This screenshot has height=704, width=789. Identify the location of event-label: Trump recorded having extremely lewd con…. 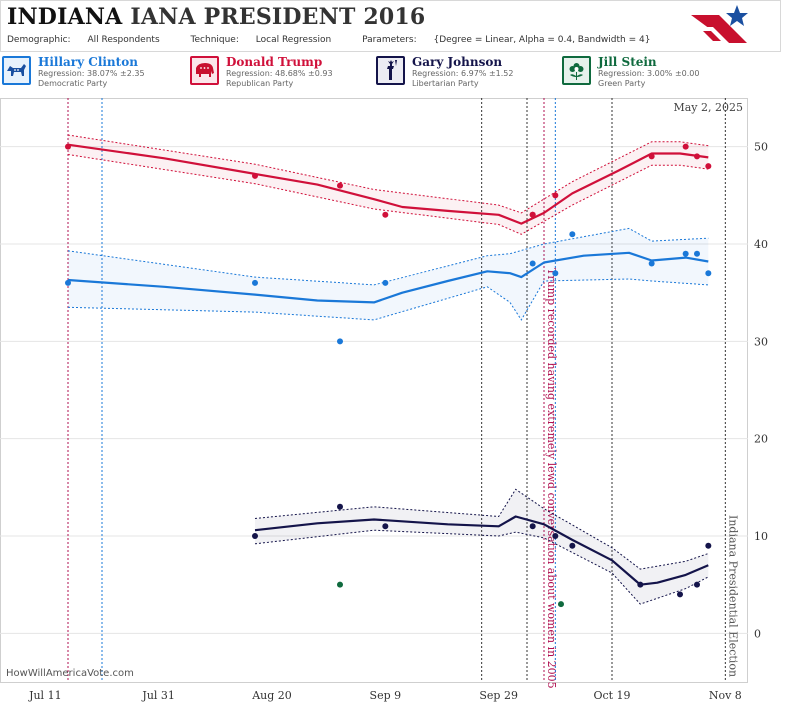
(551, 478).